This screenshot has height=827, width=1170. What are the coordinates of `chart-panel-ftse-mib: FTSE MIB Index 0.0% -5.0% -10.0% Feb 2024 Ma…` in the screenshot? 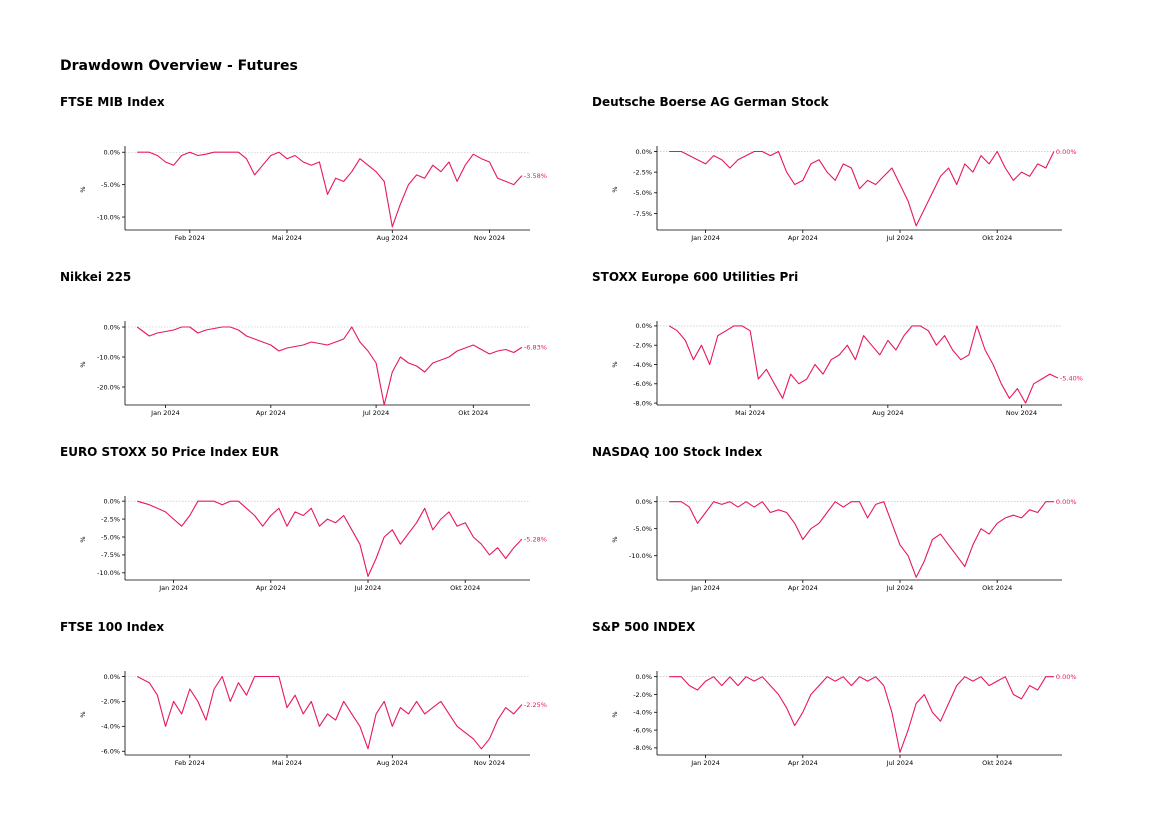 It's located at (303, 175).